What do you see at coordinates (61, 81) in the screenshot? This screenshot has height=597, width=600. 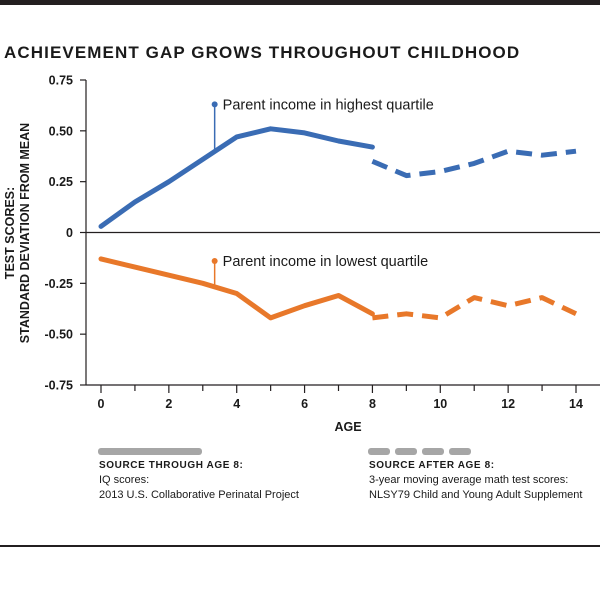 I see `y-tick-label: 0.75` at bounding box center [61, 81].